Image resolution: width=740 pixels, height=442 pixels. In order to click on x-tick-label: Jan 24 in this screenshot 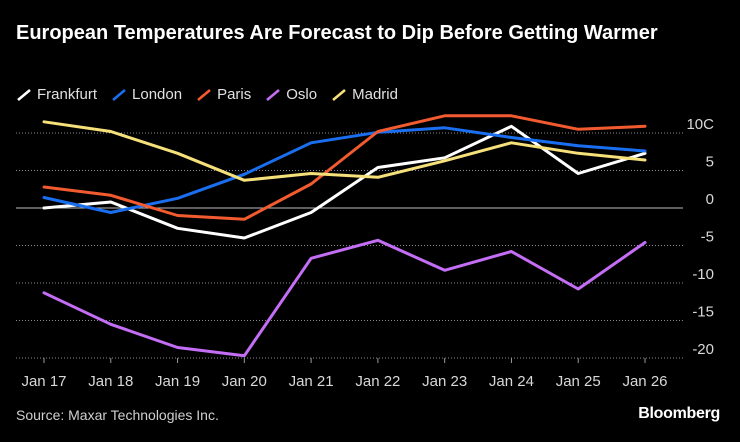, I will do `click(511, 381)`.